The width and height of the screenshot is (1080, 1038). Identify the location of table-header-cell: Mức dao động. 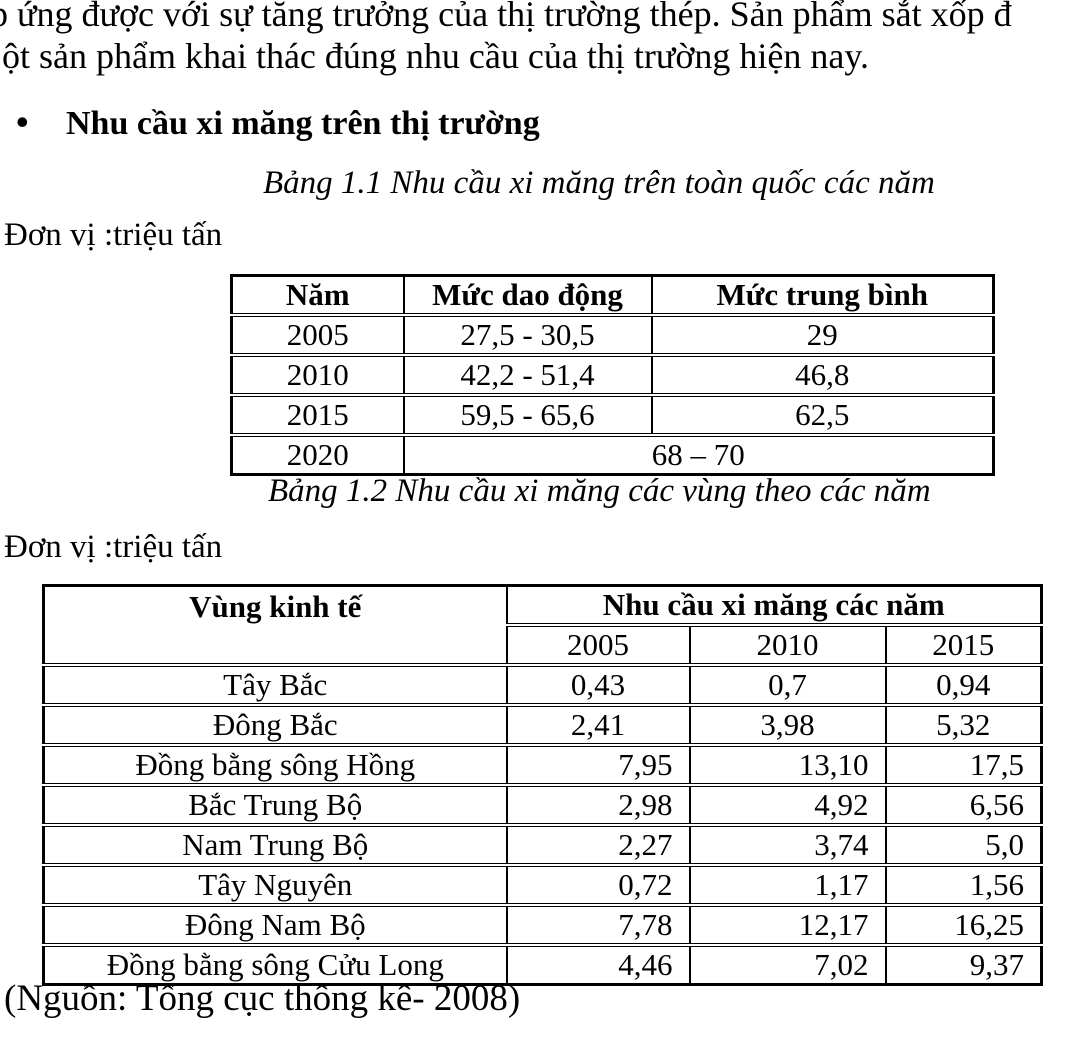
(527, 295).